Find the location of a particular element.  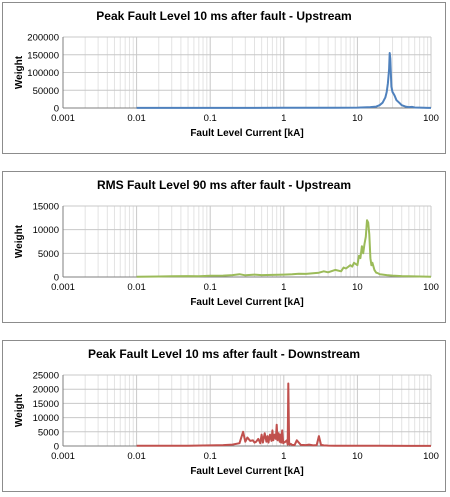

y-tick-label: 25000 is located at coordinates (46, 376).